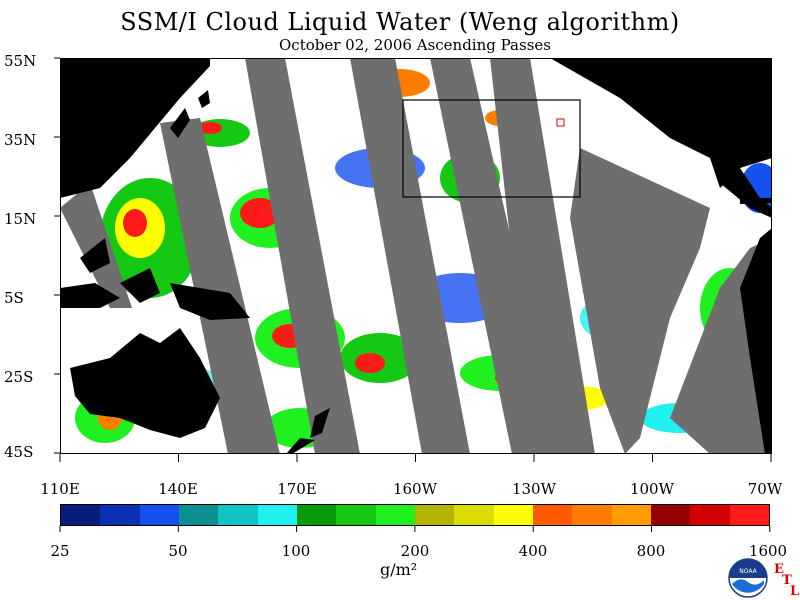 The height and width of the screenshot is (600, 800). What do you see at coordinates (60, 489) in the screenshot?
I see `lon-label: 110E` at bounding box center [60, 489].